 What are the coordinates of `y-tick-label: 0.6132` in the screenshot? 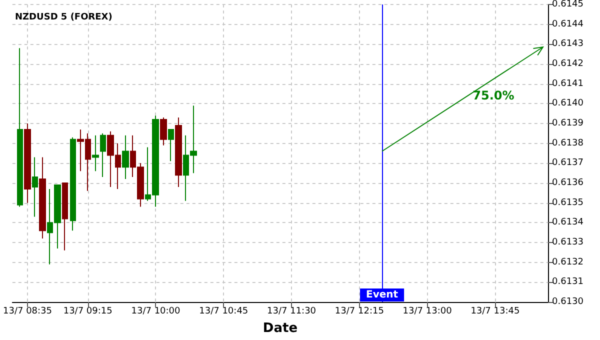 It's located at (568, 262).